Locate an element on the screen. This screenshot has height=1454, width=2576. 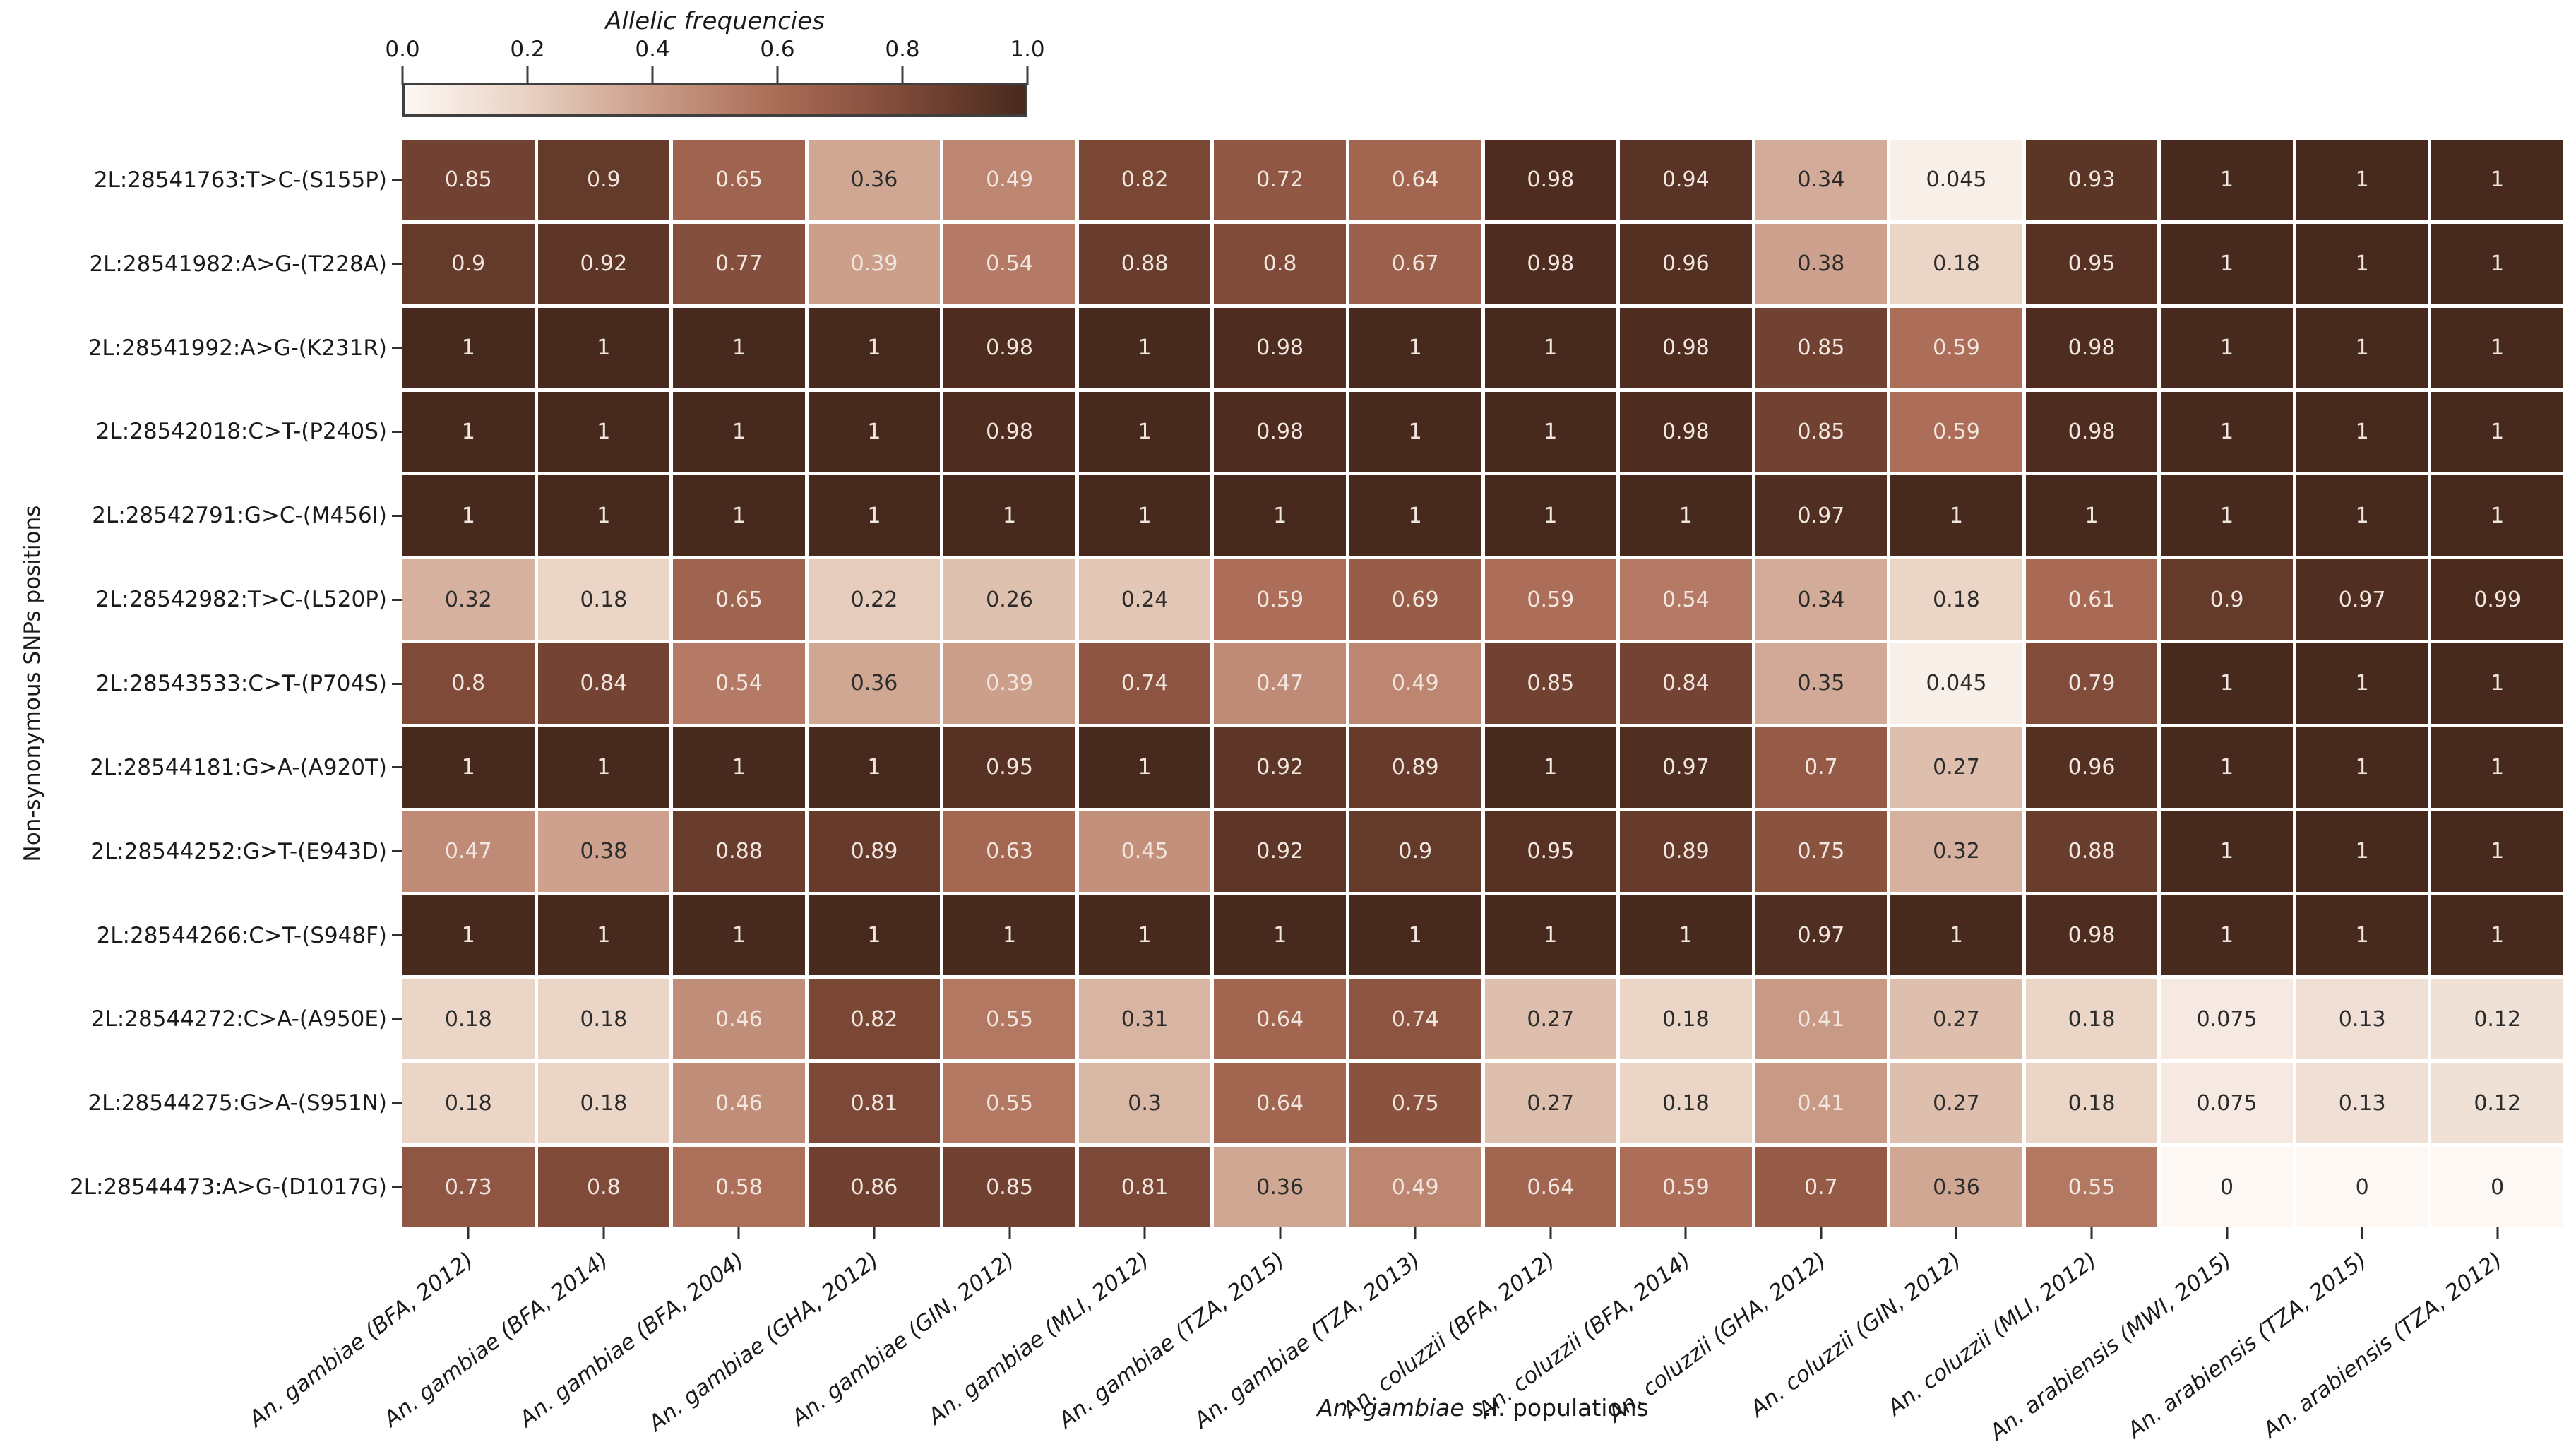
heatmap-cell: 0.72 is located at coordinates (1280, 180).